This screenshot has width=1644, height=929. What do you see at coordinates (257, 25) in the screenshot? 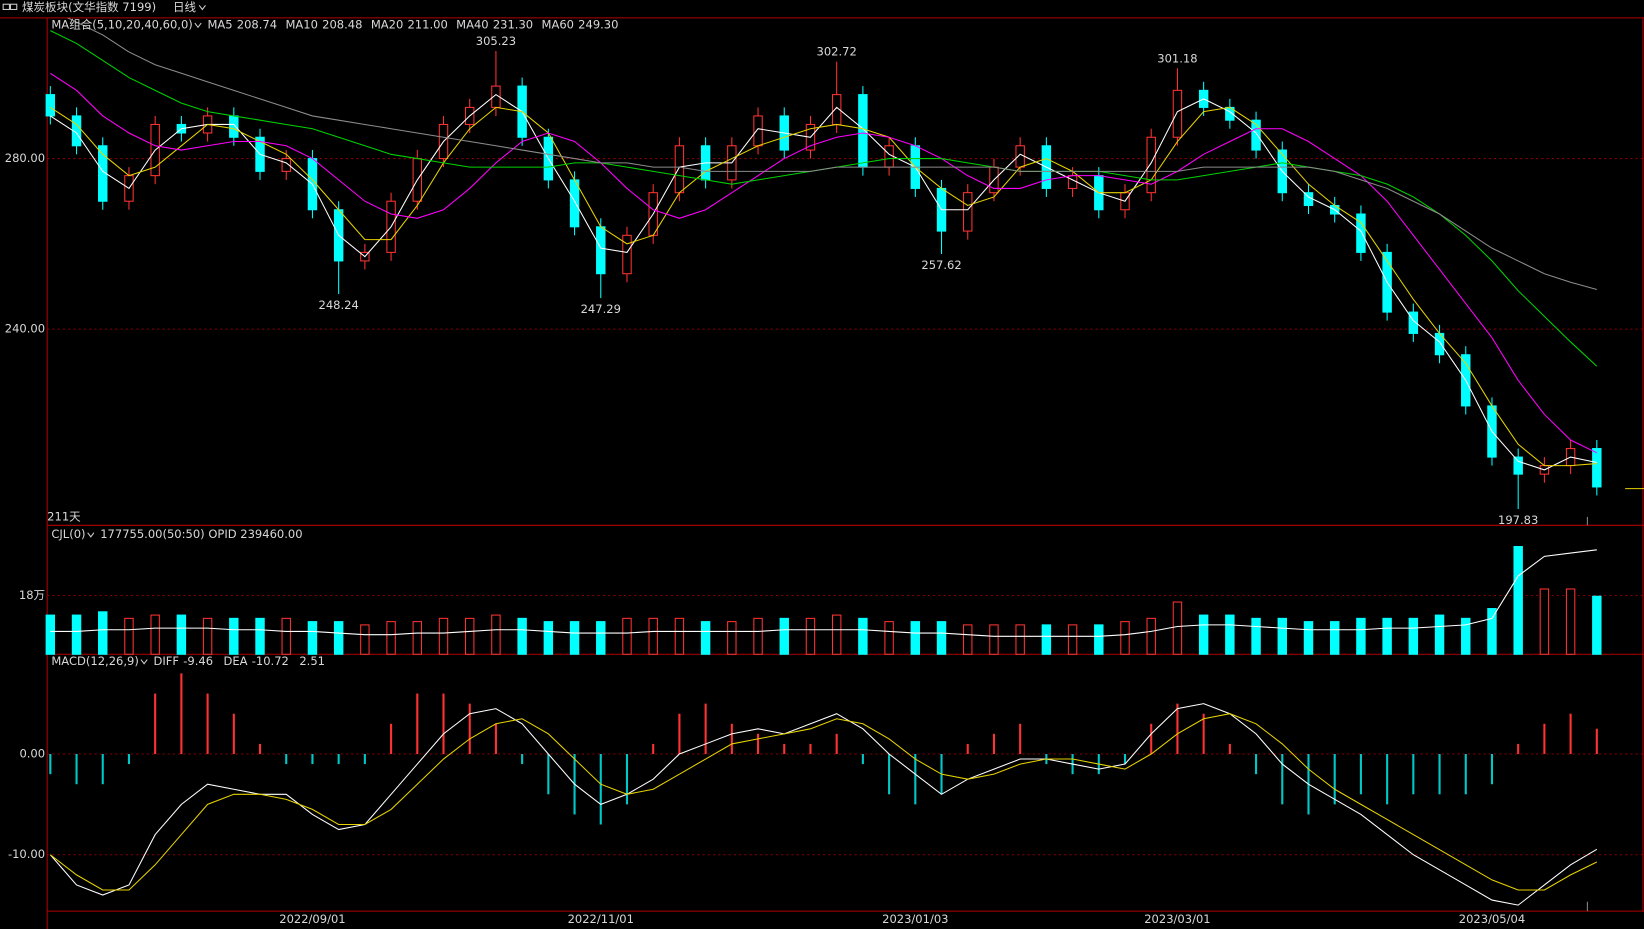
I see `legend-value: 208.74` at bounding box center [257, 25].